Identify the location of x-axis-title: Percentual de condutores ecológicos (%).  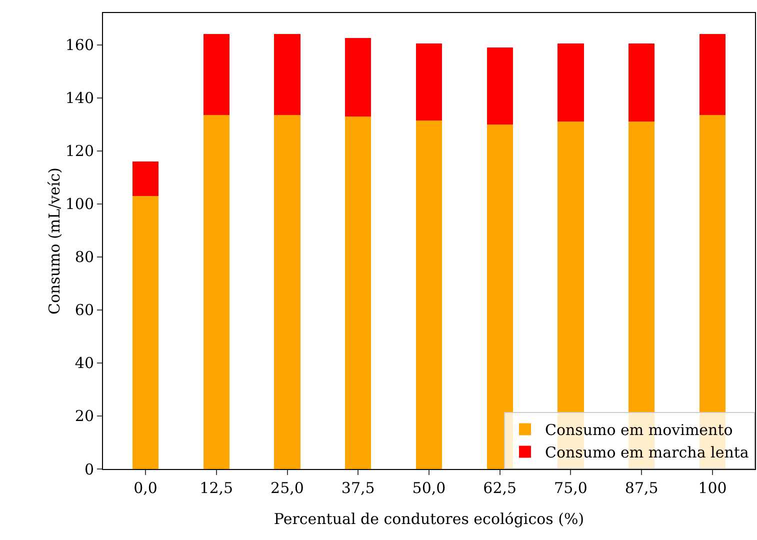
(429, 519).